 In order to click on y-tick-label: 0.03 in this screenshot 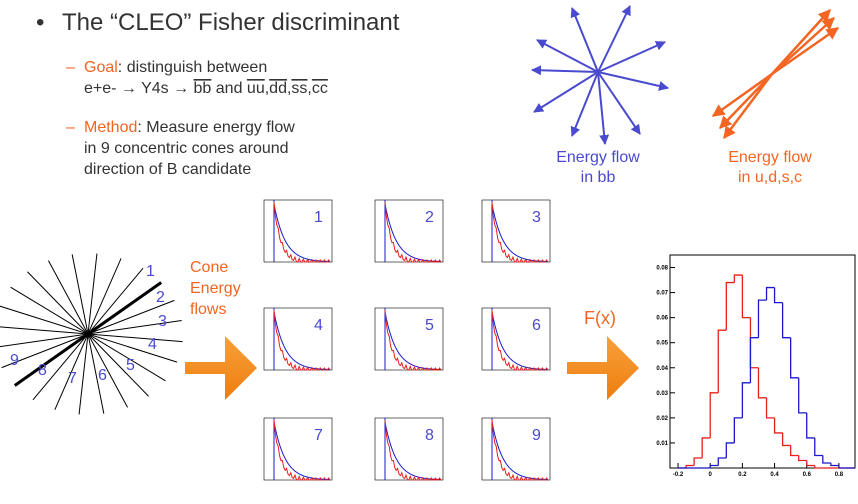, I will do `click(662, 394)`.